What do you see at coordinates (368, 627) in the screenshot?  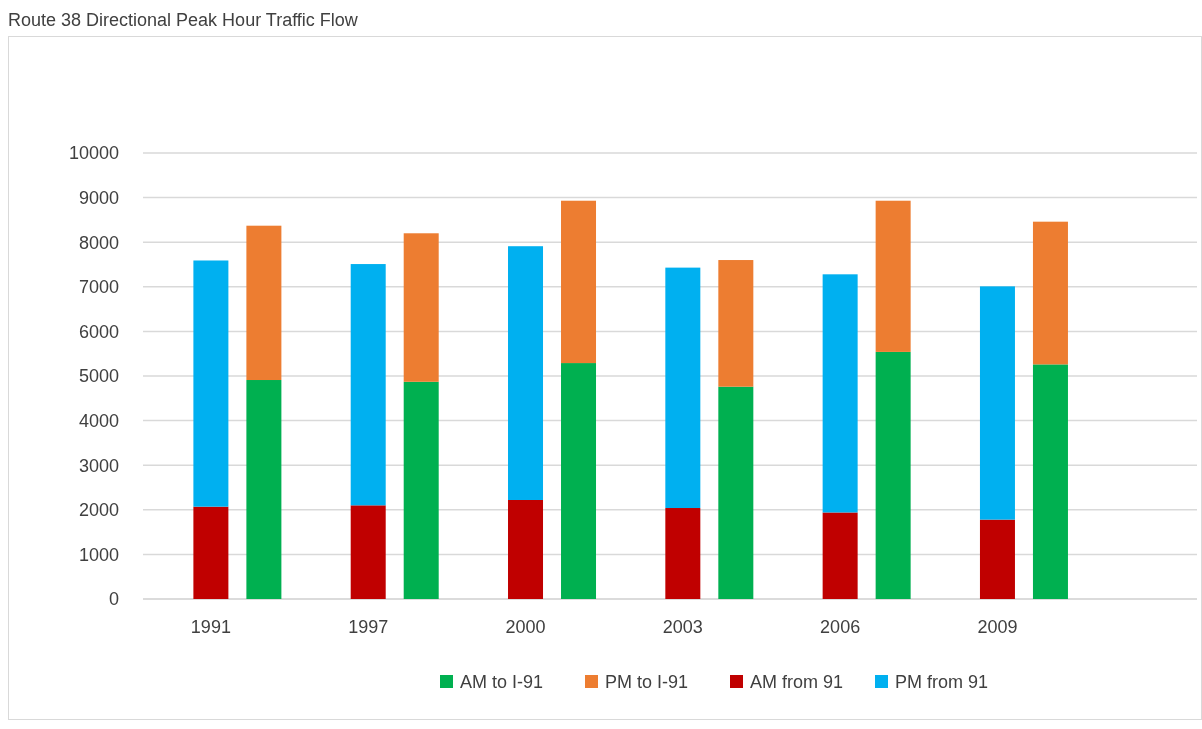 I see `x-tick-label: 1997` at bounding box center [368, 627].